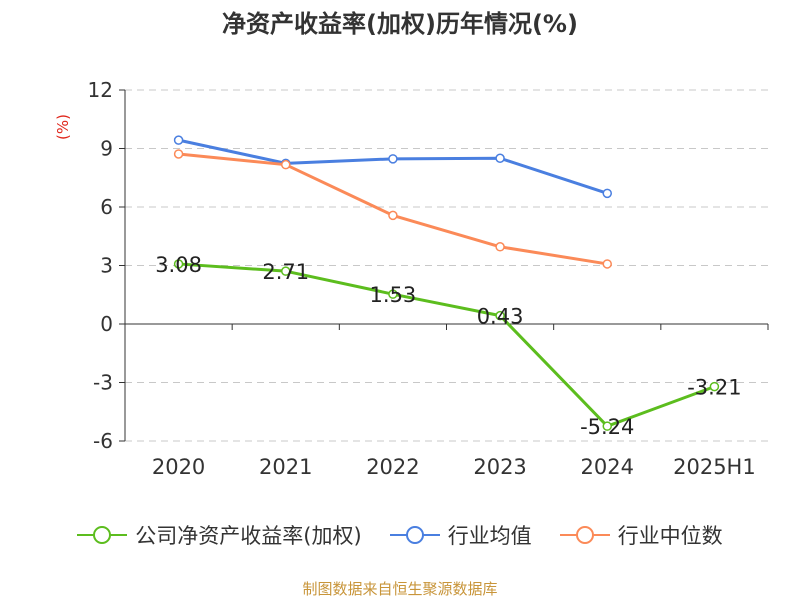 Image resolution: width=800 pixels, height=600 pixels. I want to click on x-tick-label: 2021, so click(285, 467).